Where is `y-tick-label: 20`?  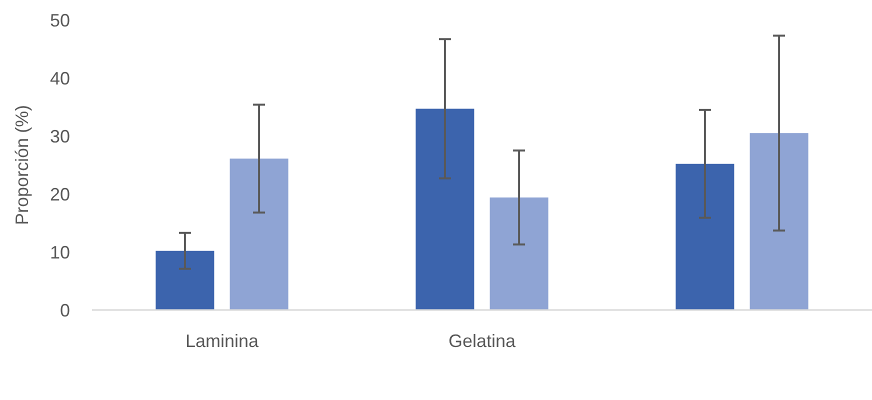 y-tick-label: 20 is located at coordinates (60, 194).